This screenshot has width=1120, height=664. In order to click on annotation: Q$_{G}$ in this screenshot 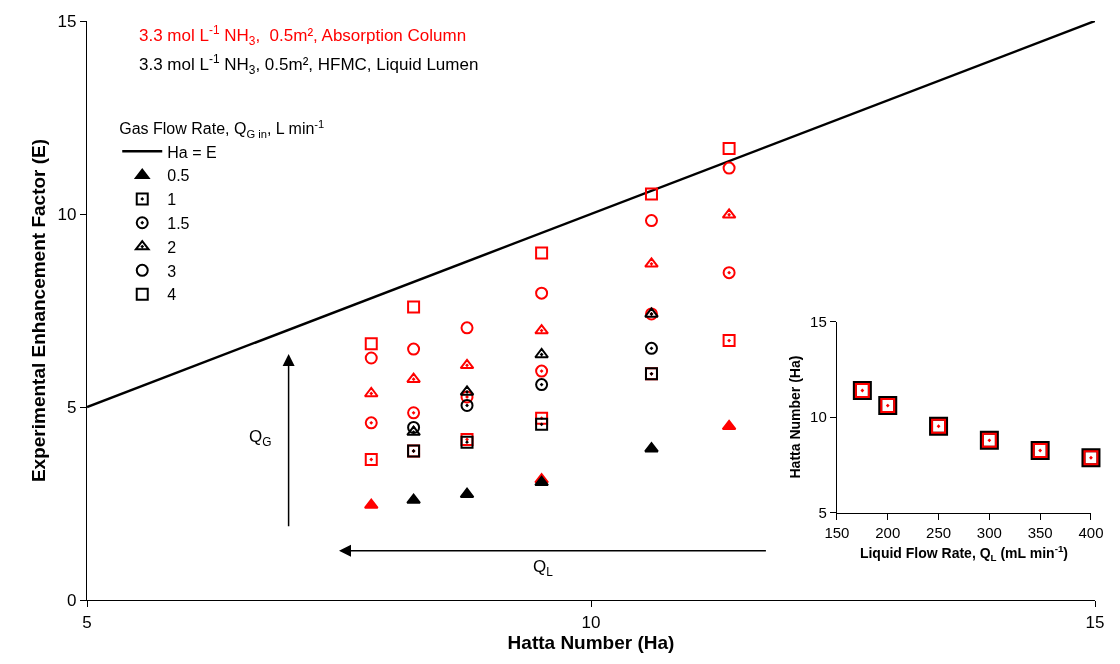, I will do `click(260, 438)`.